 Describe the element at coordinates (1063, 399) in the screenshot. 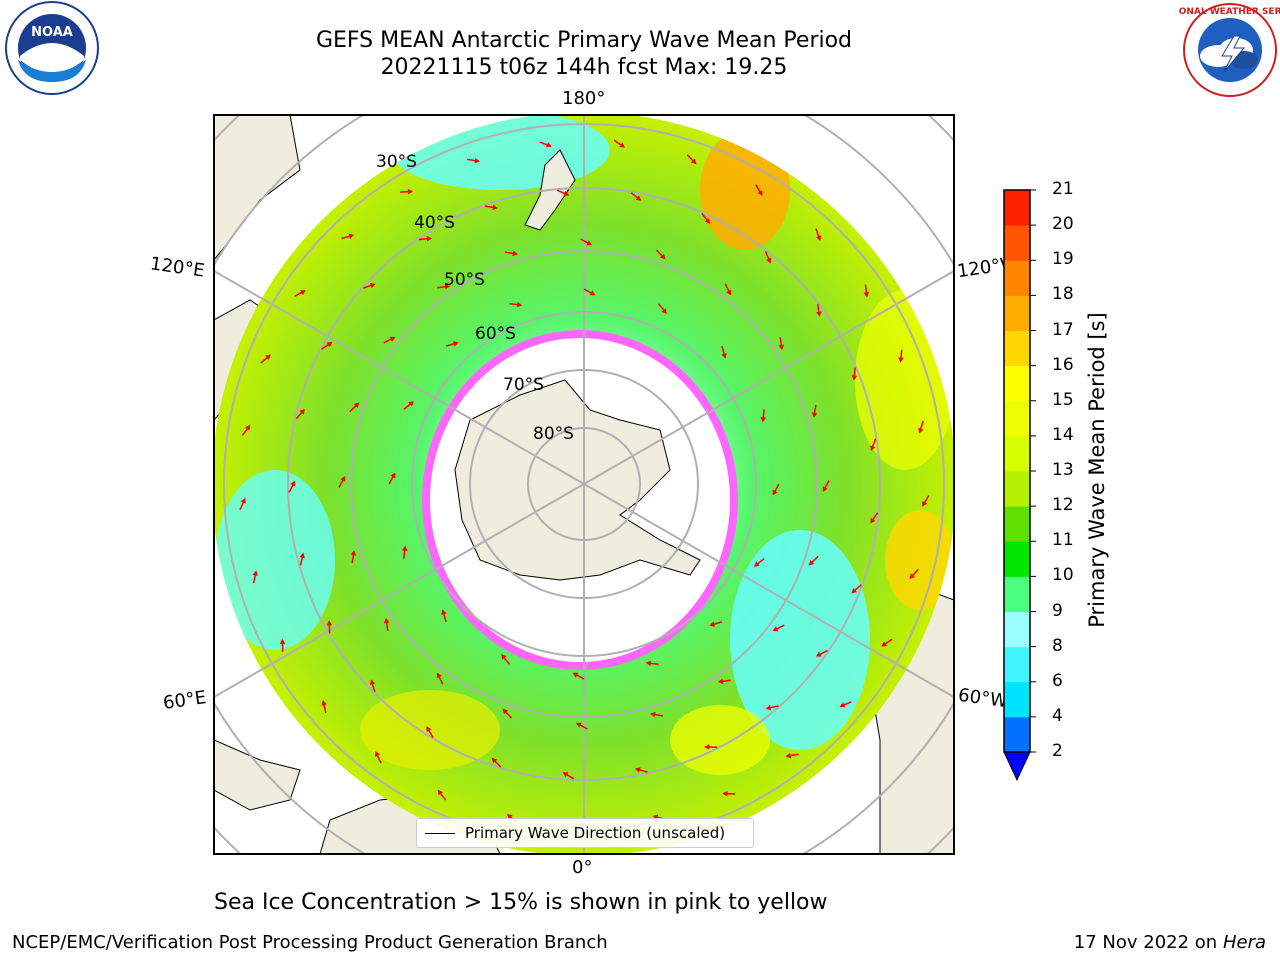

I see `colorbar-tick-label: 15` at that location.